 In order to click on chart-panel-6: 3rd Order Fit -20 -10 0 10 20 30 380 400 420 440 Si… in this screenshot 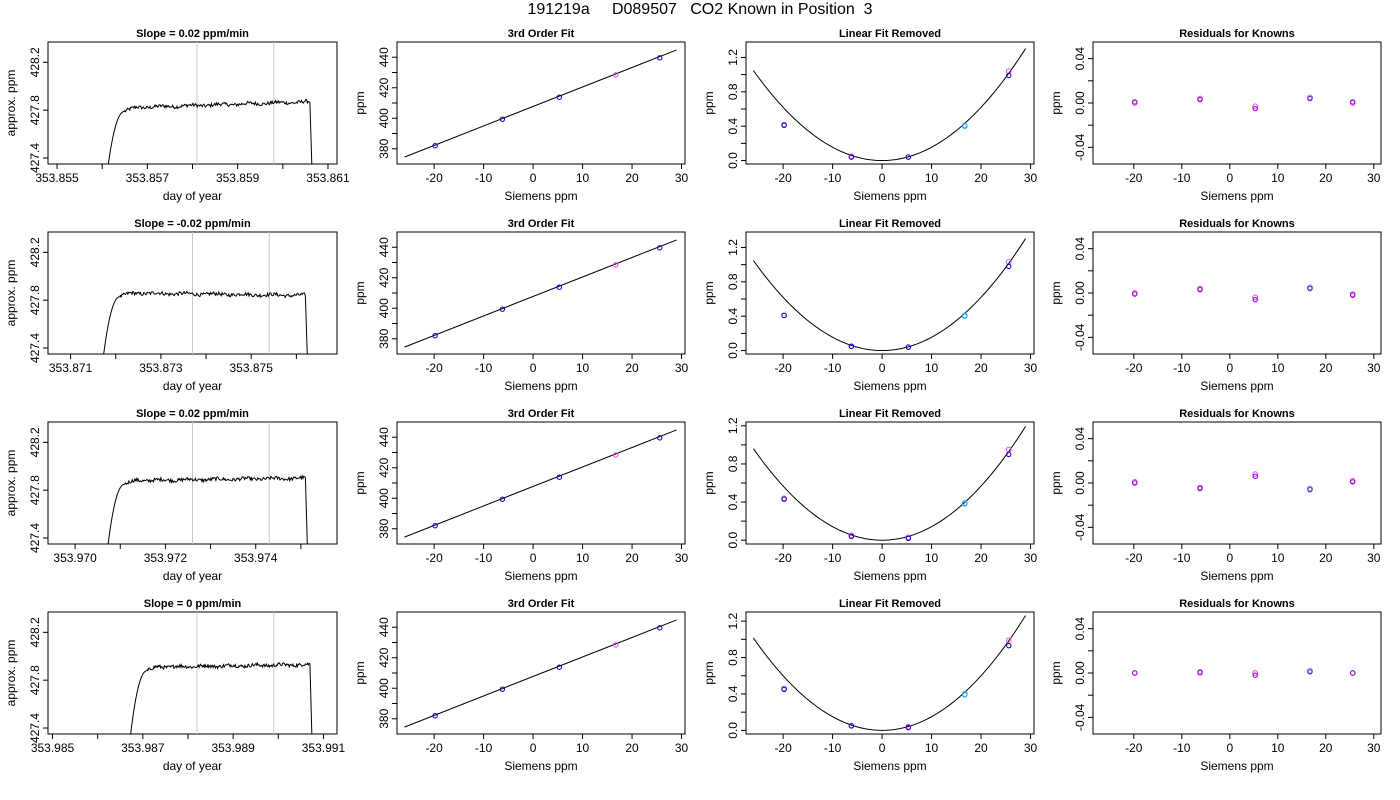, I will do `click(521, 305)`.